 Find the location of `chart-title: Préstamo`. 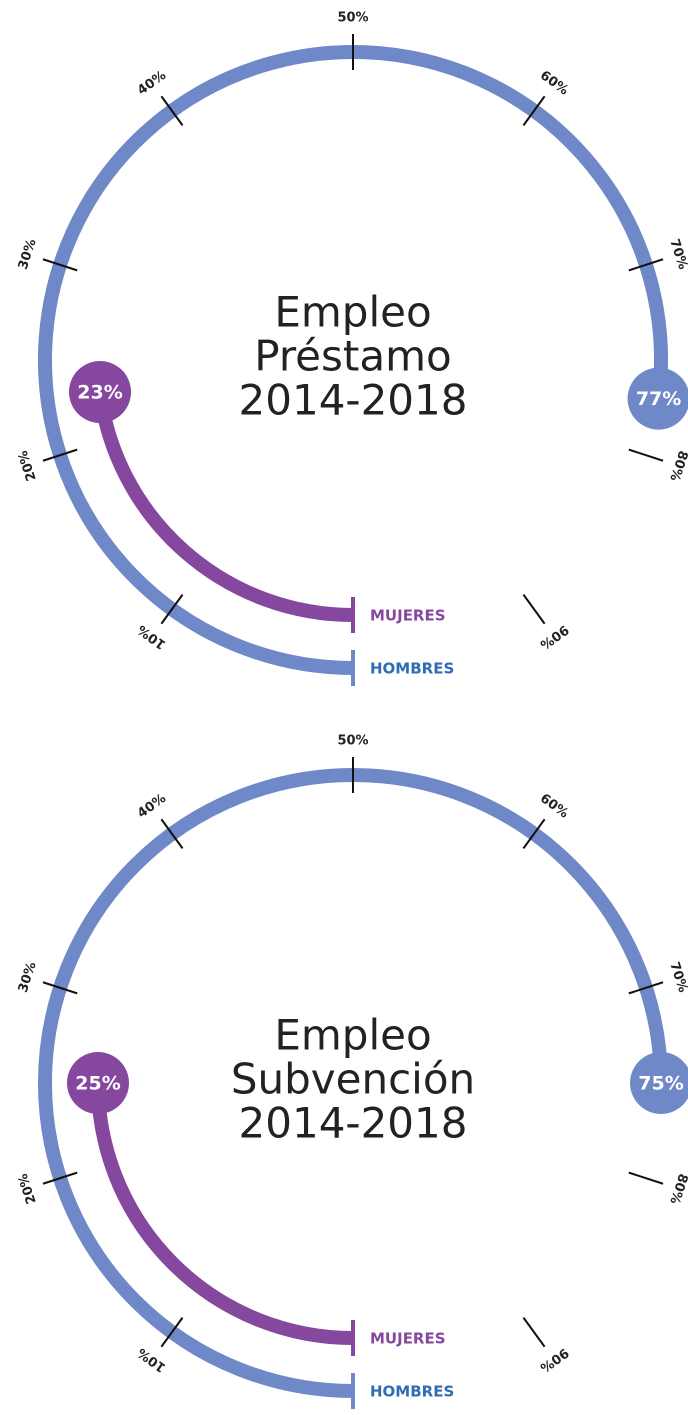

chart-title: Préstamo is located at coordinates (352, 356).